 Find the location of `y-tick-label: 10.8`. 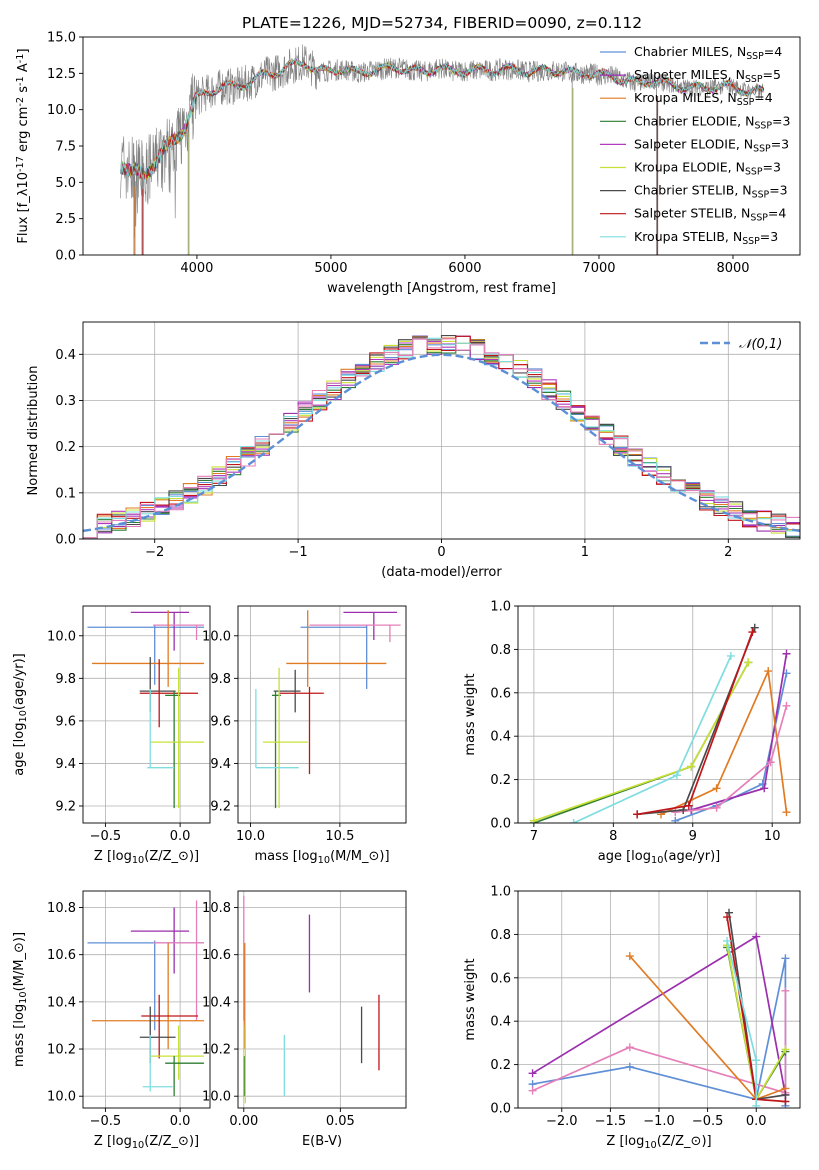

y-tick-label: 10.8 is located at coordinates (61, 908).